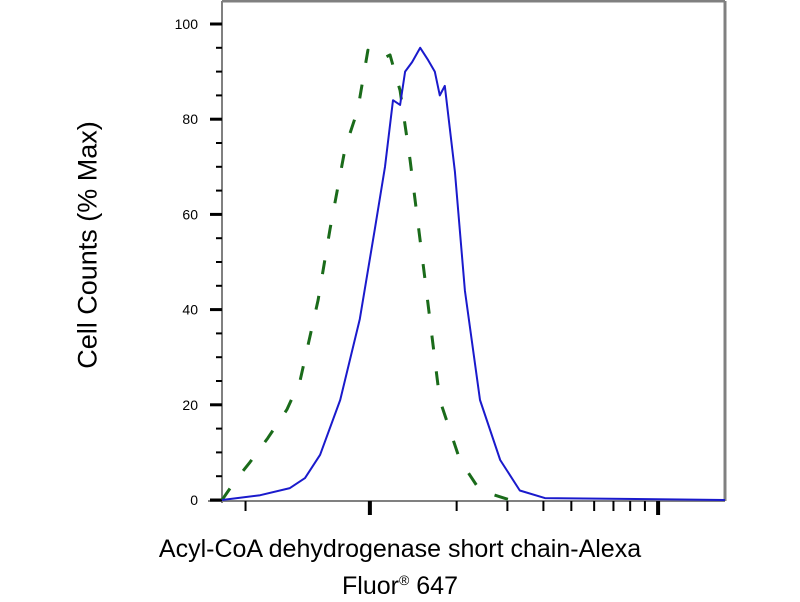  Describe the element at coordinates (87, 245) in the screenshot. I see `y-axis-label: Cell Counts (% Max)` at that location.